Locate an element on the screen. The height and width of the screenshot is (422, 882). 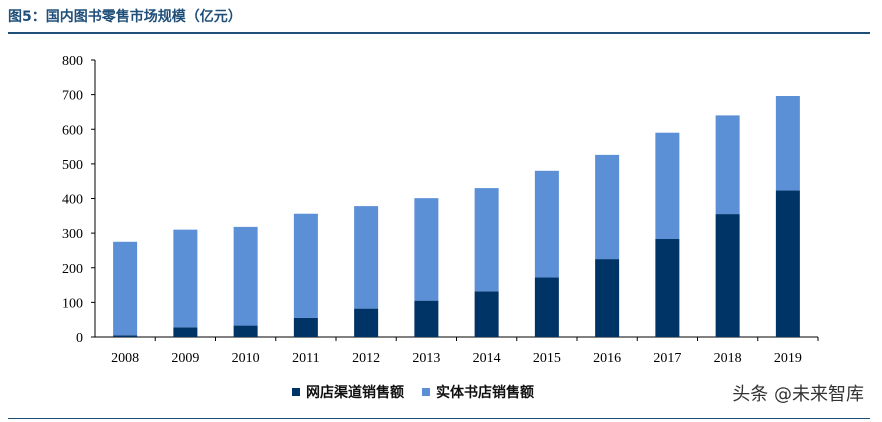
y-tick-label: 800 is located at coordinates (72, 61).